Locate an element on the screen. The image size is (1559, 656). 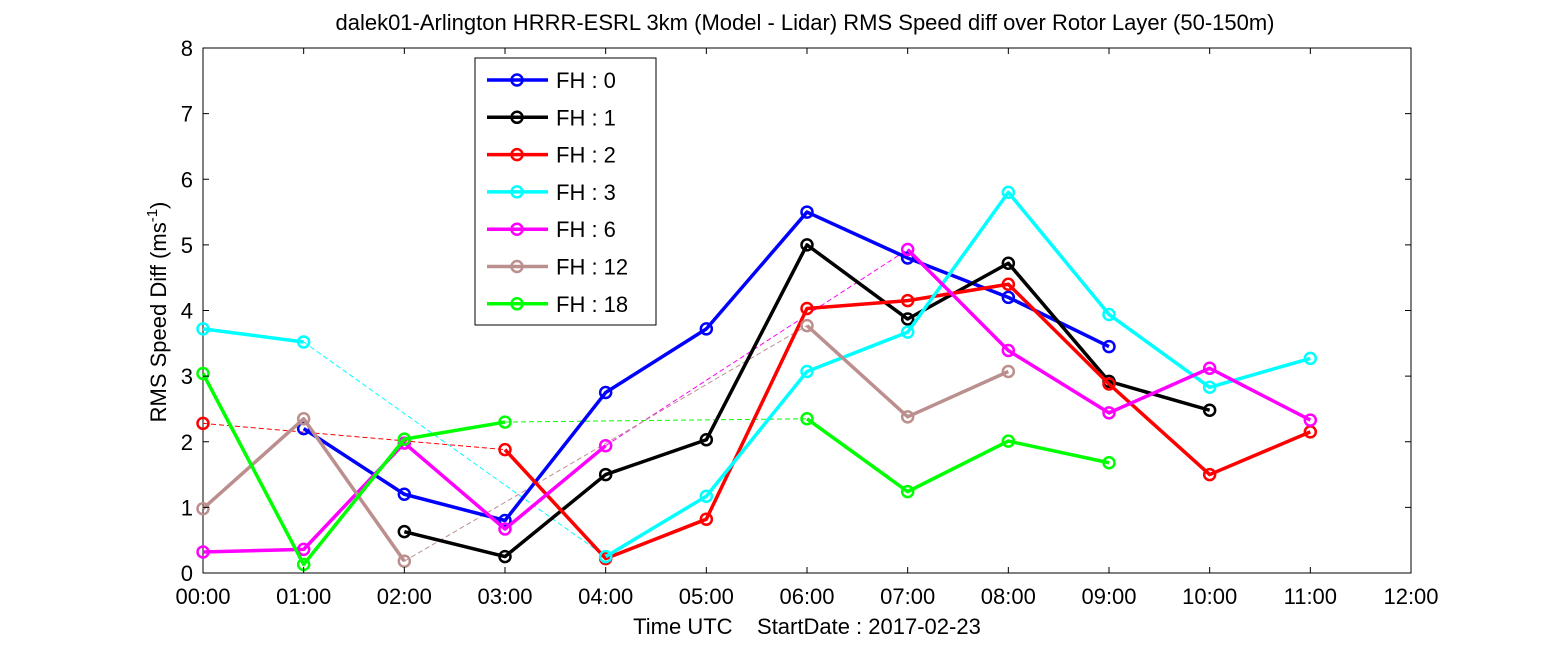
y-tick-label: 1 is located at coordinates (187, 507).